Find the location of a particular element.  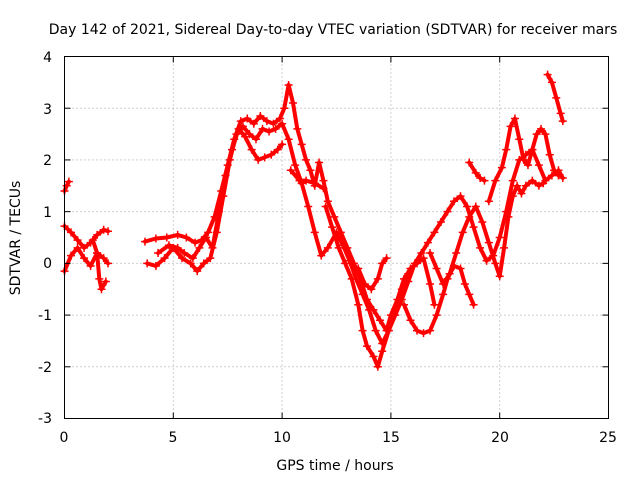

x-tick-labels: 0 5 10 15 20 25 is located at coordinates (338, 438).